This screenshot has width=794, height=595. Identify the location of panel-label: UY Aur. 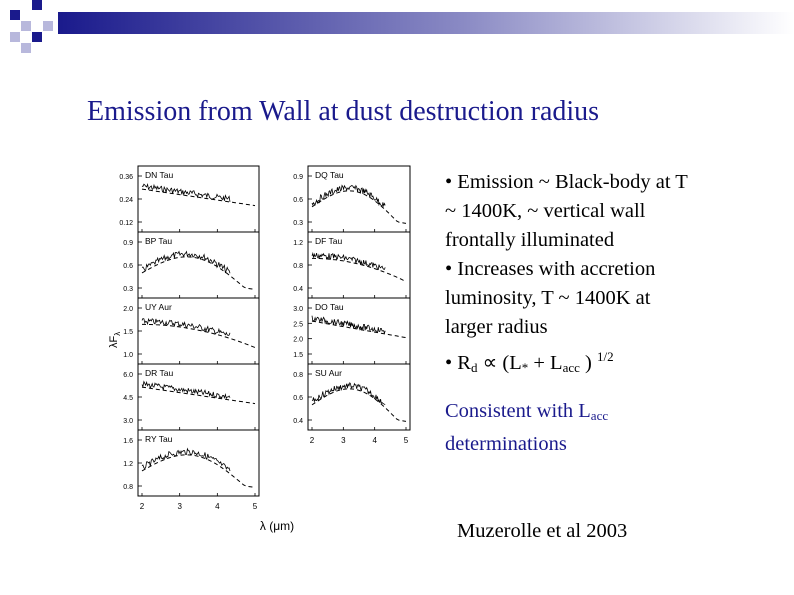
(158, 307).